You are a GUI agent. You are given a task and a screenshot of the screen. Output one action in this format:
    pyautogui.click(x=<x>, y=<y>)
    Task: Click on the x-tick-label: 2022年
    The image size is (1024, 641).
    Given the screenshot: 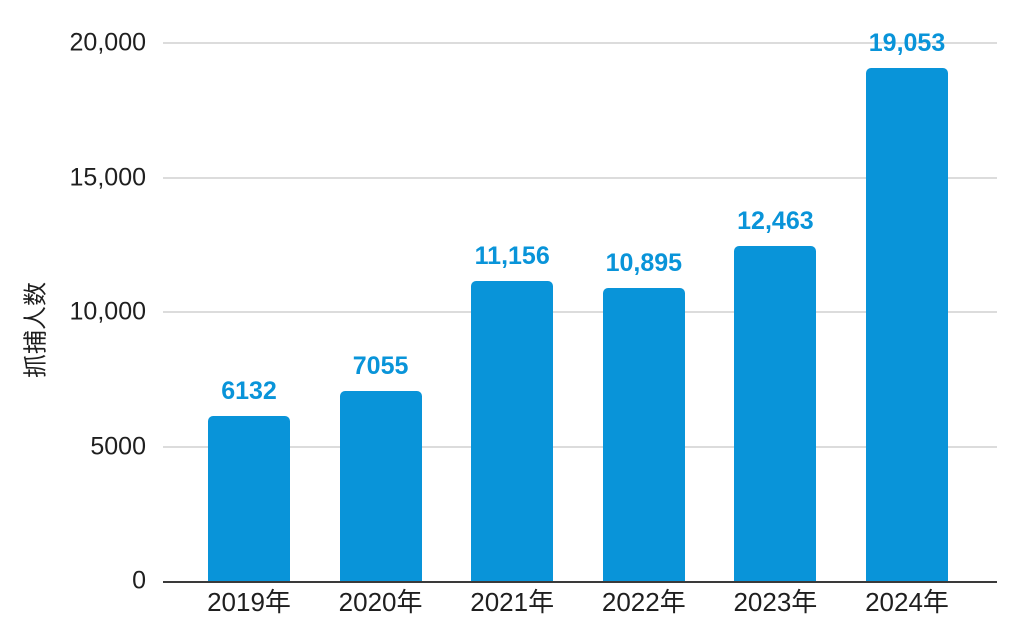 What is the action you would take?
    pyautogui.click(x=643, y=602)
    